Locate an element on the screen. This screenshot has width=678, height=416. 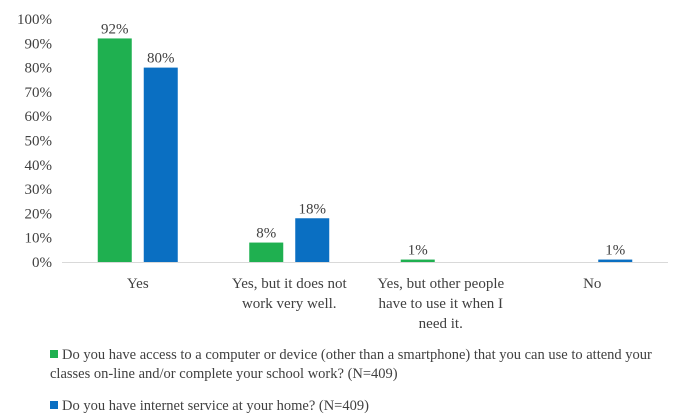
x-tick-label: Yes, but it does not is located at coordinates (290, 284).